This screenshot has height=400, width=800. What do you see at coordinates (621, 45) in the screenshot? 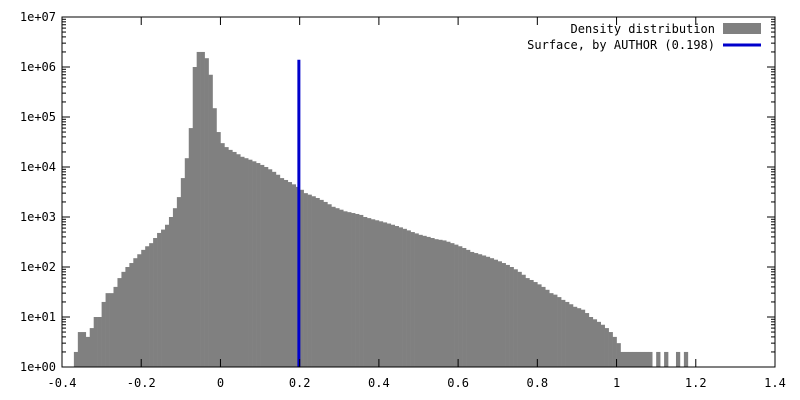
I see `legend-label-surface: Surface, by AUTHOR (0.198)` at bounding box center [621, 45].